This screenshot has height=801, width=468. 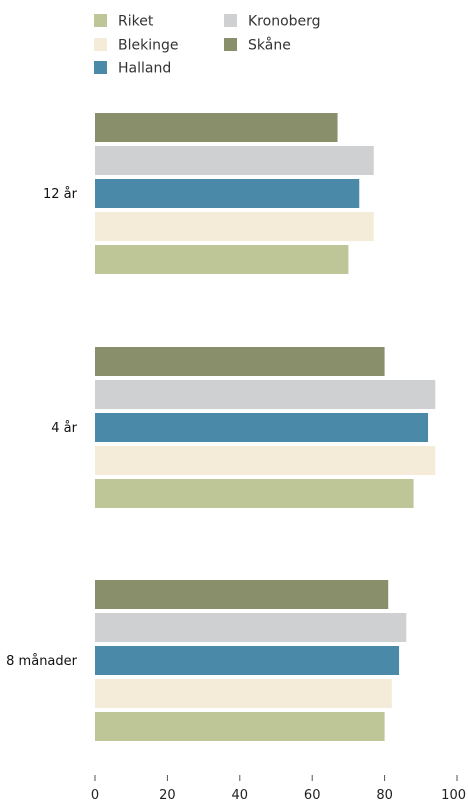 I want to click on legend-label-sk-ne: Skåne, so click(x=269, y=45).